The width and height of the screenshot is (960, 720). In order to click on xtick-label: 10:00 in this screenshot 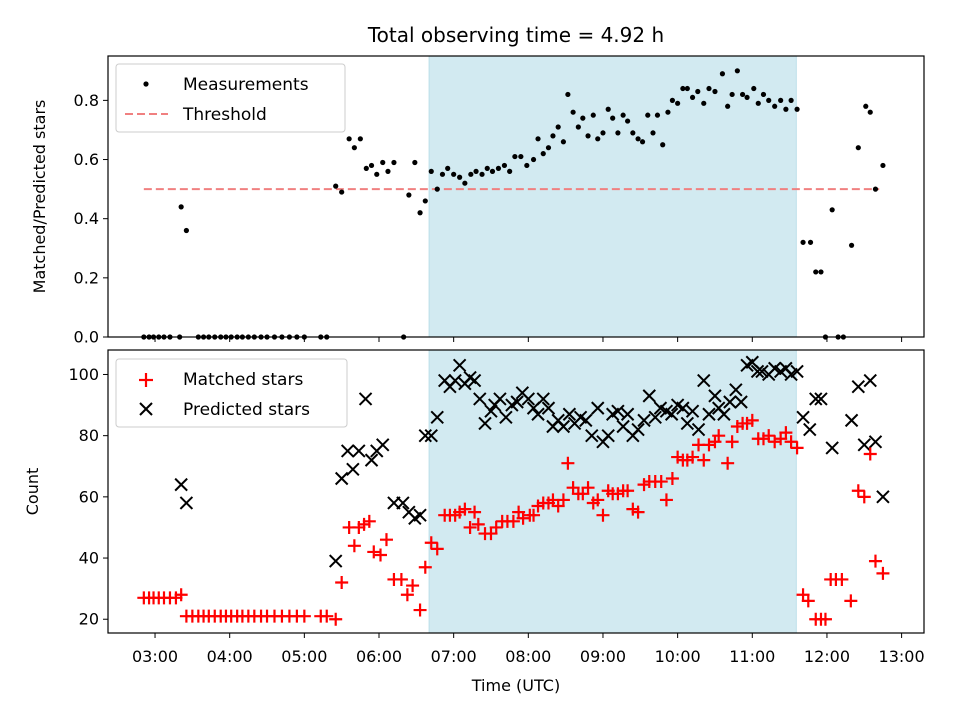, I will do `click(678, 656)`.